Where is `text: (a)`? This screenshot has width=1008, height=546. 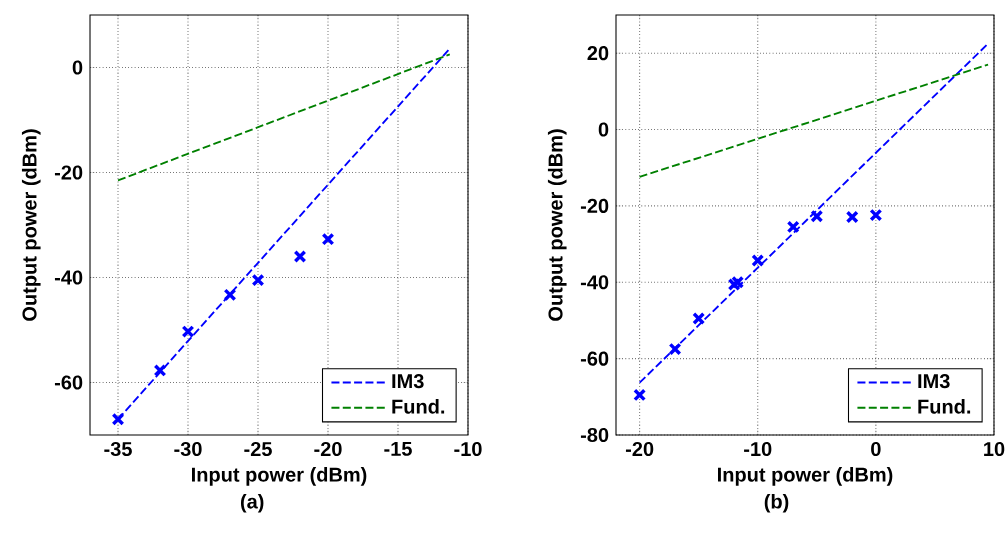
text: (a) is located at coordinates (252, 503).